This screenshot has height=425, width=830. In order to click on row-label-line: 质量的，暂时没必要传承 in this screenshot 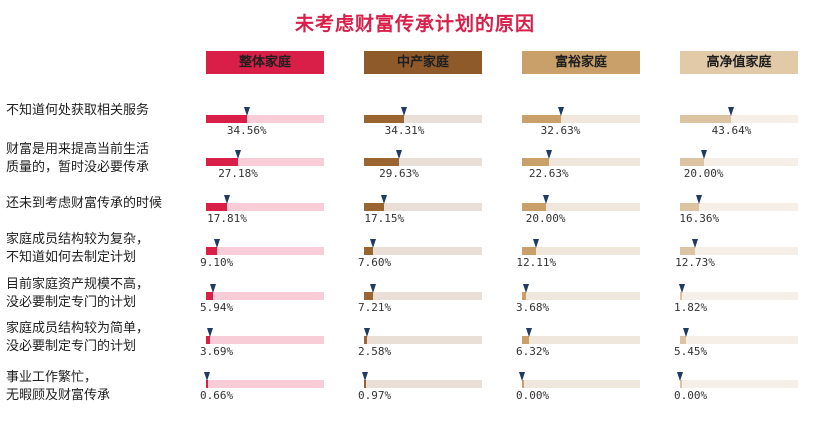, I will do `click(78, 167)`.